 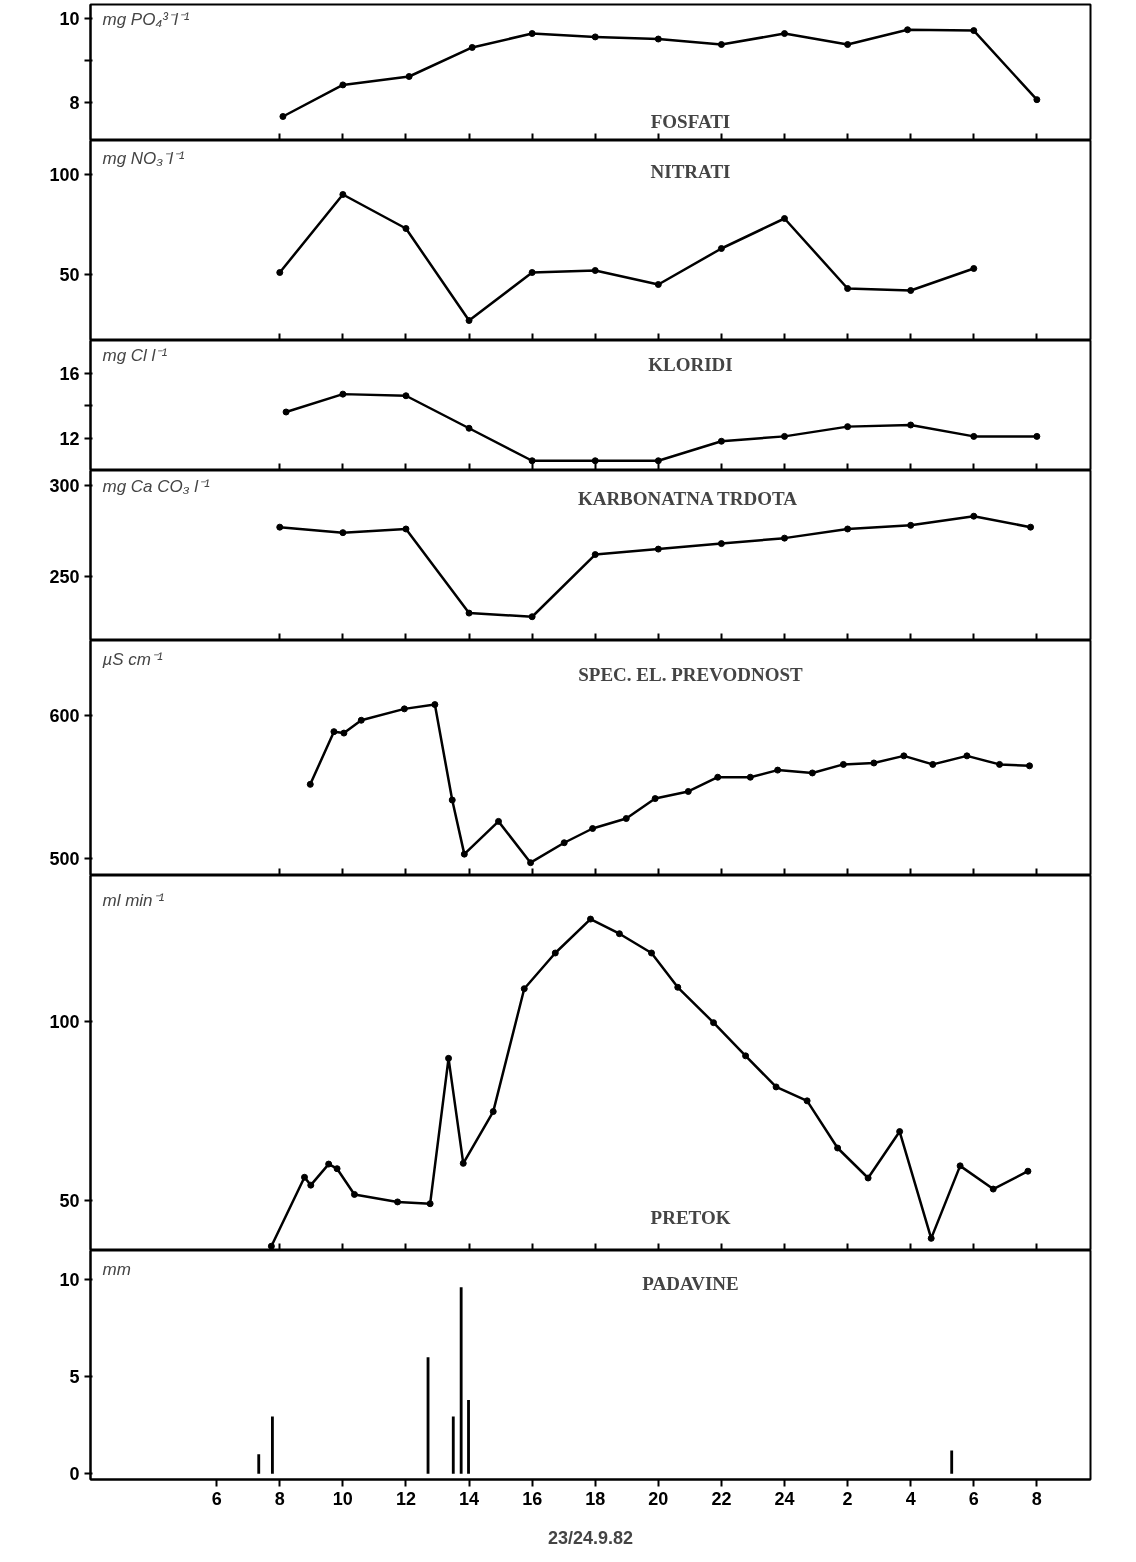 I want to click on text: PRETOK, so click(x=690, y=1217).